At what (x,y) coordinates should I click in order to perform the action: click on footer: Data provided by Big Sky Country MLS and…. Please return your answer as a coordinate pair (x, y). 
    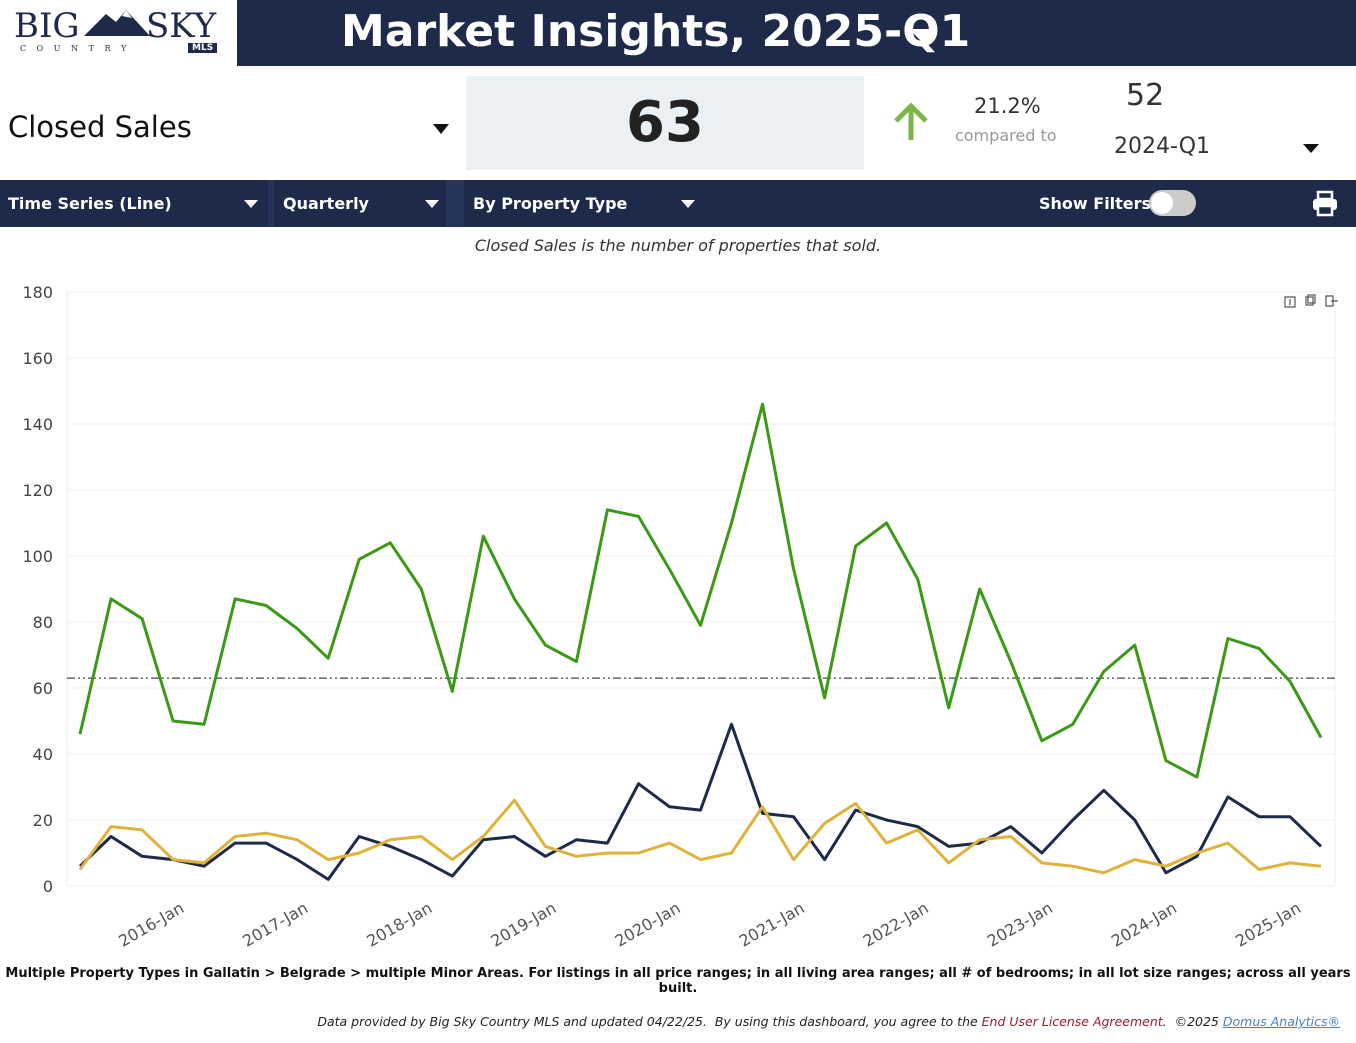
    Looking at the image, I should click on (828, 1021).